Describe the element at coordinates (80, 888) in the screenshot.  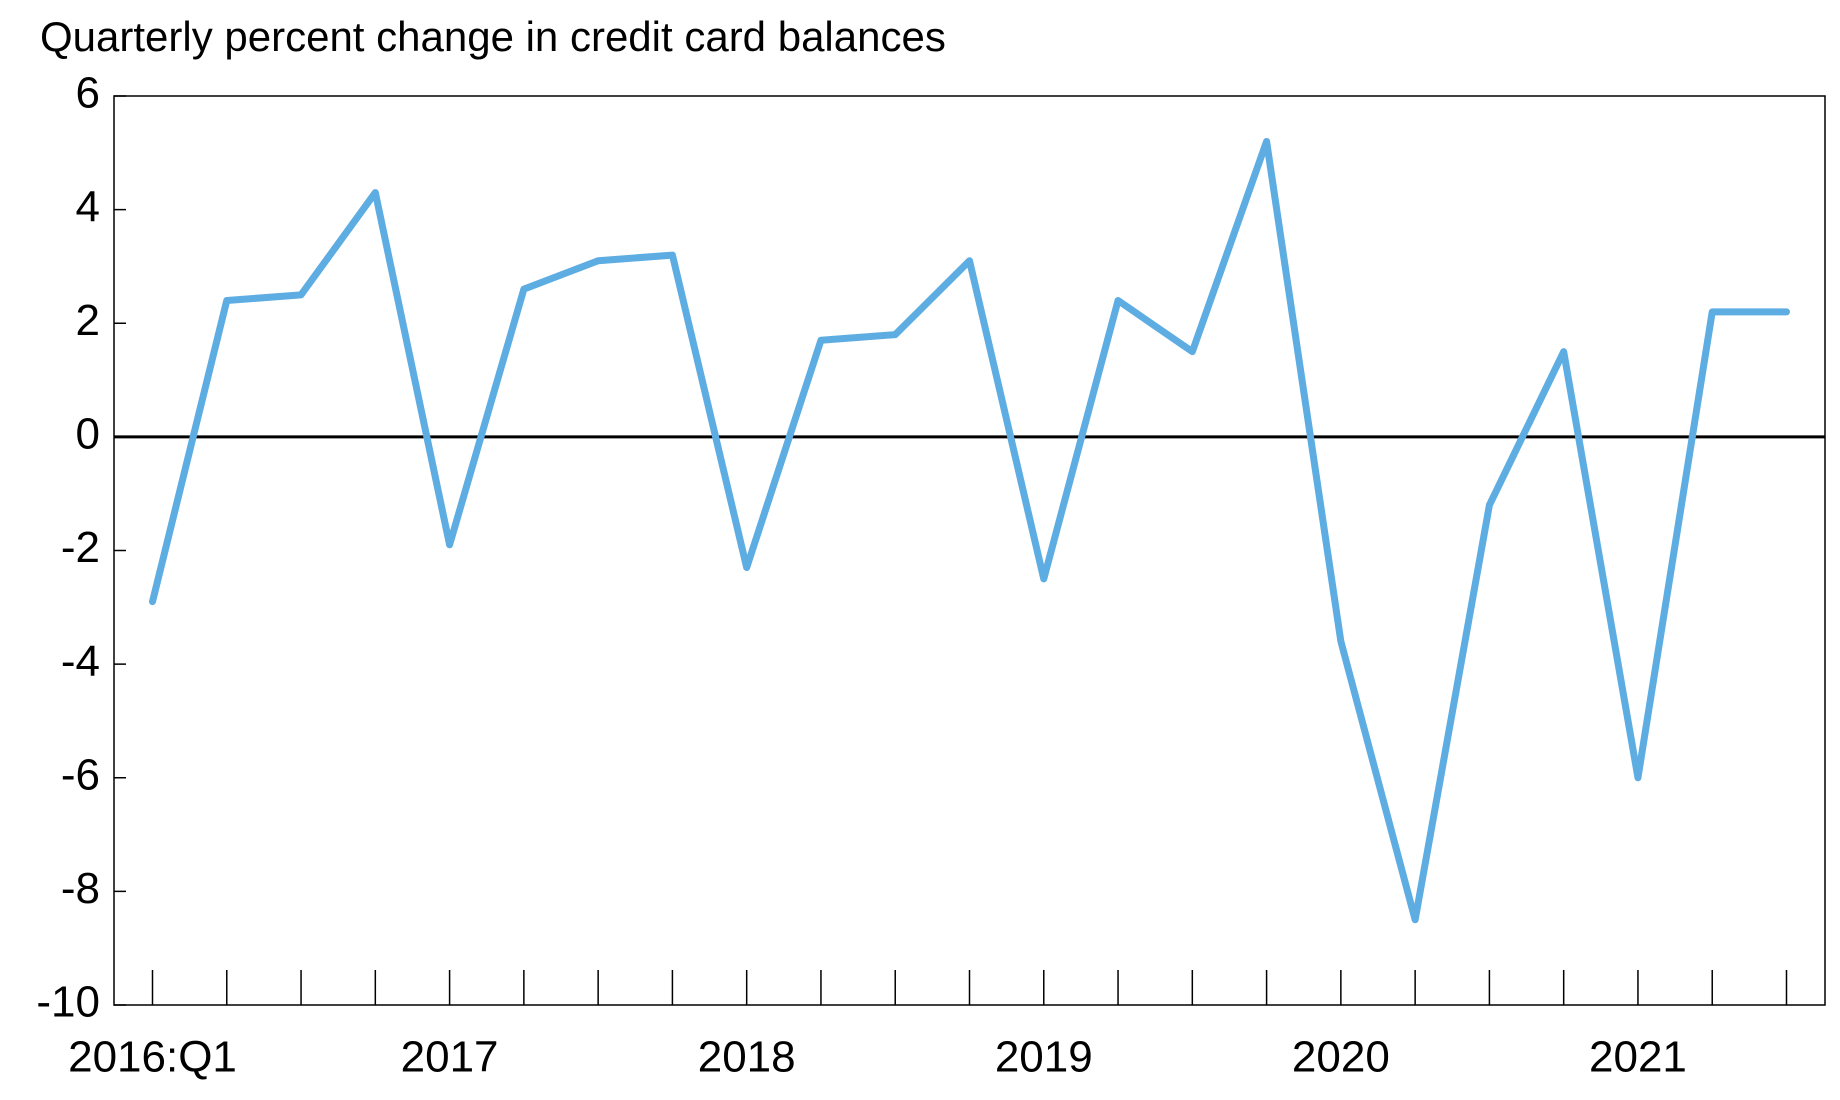
I see `y-tick-label: -8` at that location.